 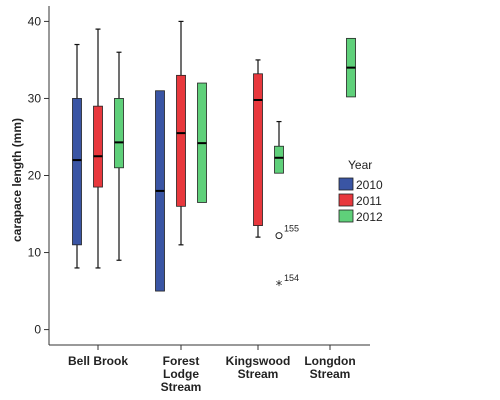 What do you see at coordinates (35, 176) in the screenshot?
I see `y-tick-label: 20` at bounding box center [35, 176].